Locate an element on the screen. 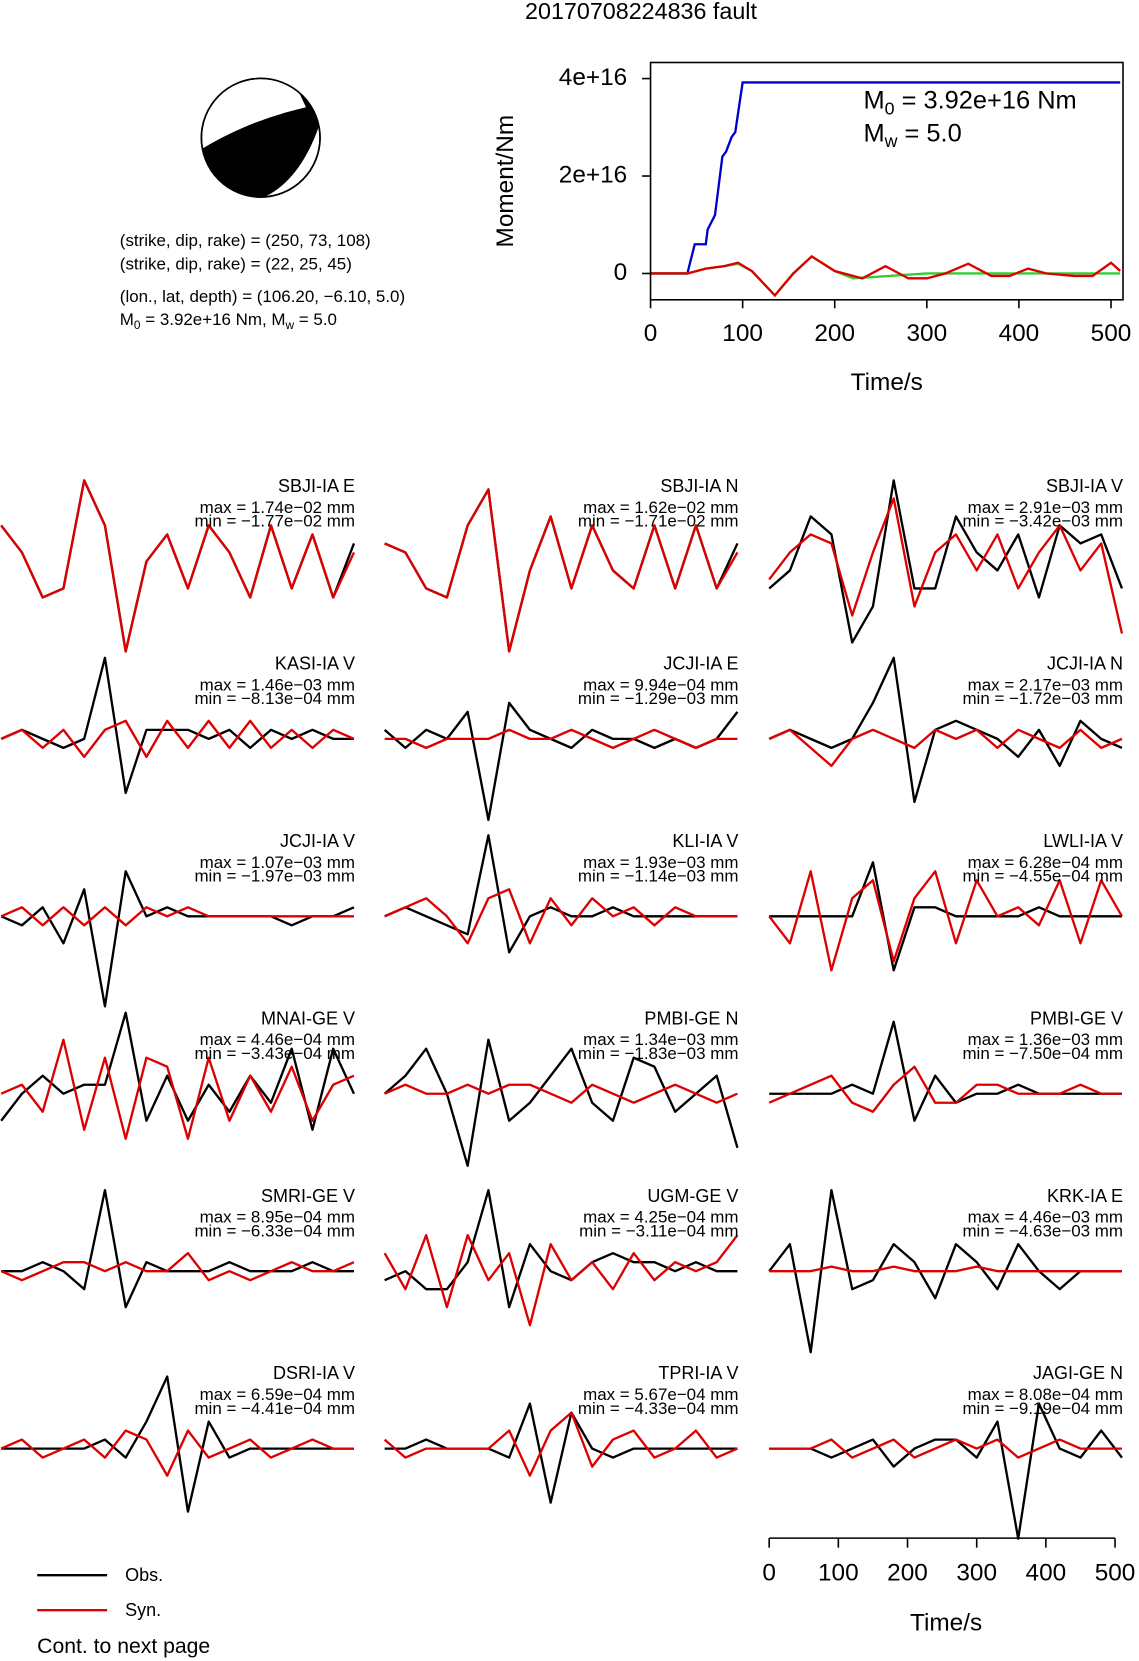 Image resolution: width=1139 pixels, height=1661 pixels. max-label: max = 6.28e−04 mm is located at coordinates (1045, 862).